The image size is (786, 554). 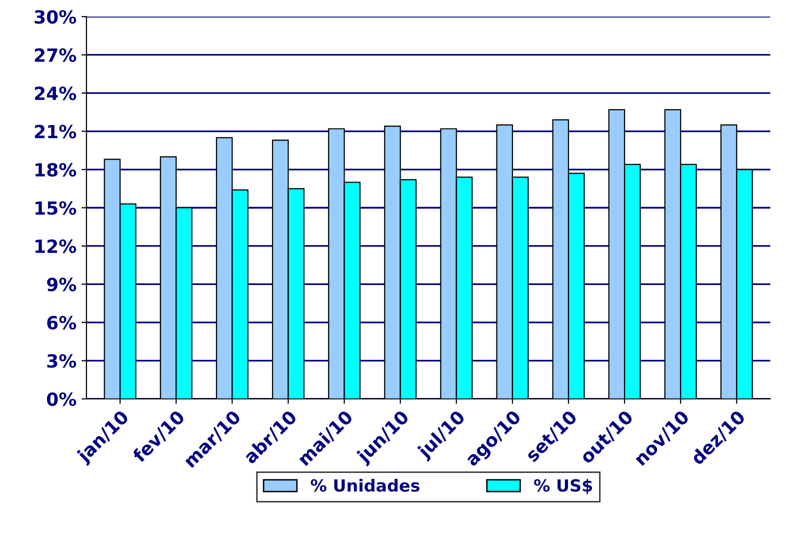 What do you see at coordinates (55, 93) in the screenshot?
I see `y-tick-label: 24%` at bounding box center [55, 93].